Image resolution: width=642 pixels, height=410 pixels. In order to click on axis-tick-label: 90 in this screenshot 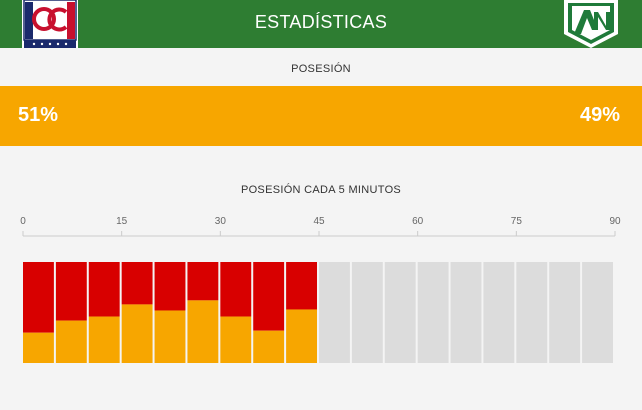, I will do `click(615, 221)`.